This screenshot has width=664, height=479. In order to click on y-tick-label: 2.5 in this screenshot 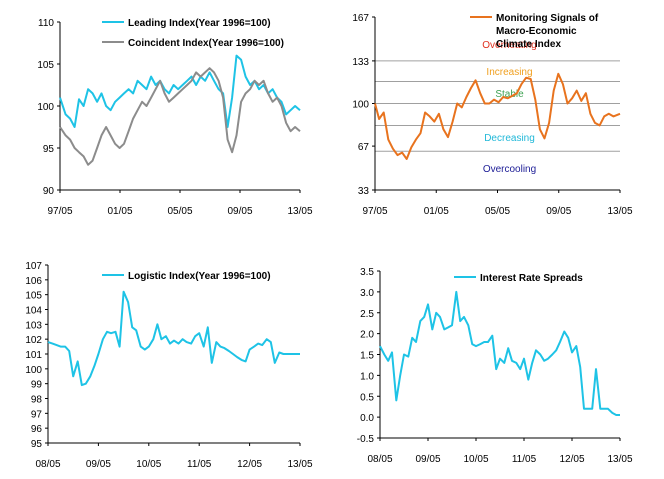, I will do `click(367, 314)`.